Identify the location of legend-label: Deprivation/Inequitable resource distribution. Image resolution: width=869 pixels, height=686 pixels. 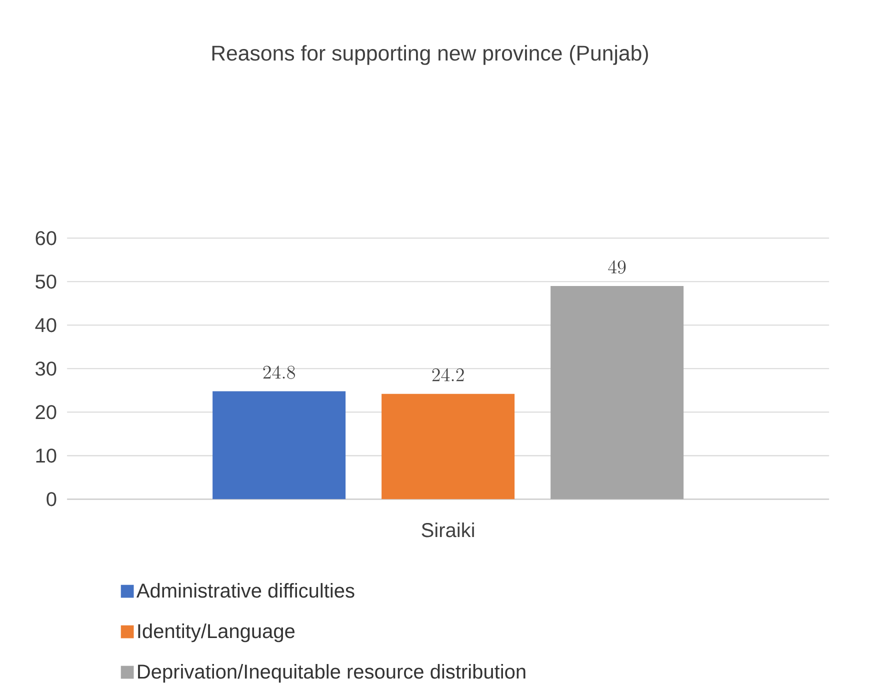
(332, 673).